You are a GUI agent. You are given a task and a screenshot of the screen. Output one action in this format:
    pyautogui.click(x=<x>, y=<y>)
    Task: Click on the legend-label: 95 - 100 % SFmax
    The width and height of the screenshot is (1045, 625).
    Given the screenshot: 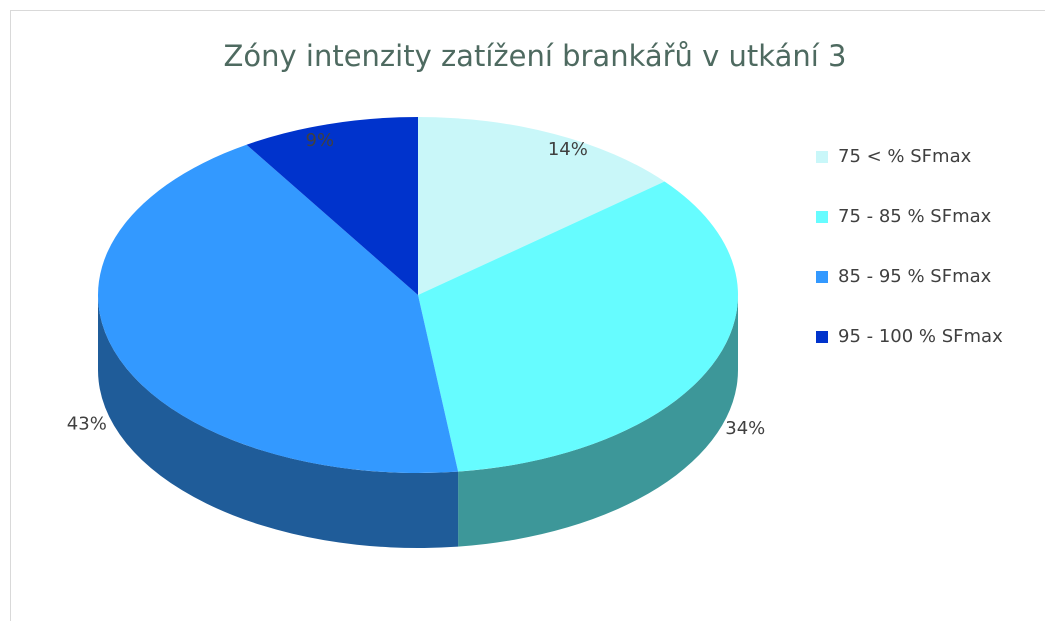 What is the action you would take?
    pyautogui.click(x=920, y=336)
    